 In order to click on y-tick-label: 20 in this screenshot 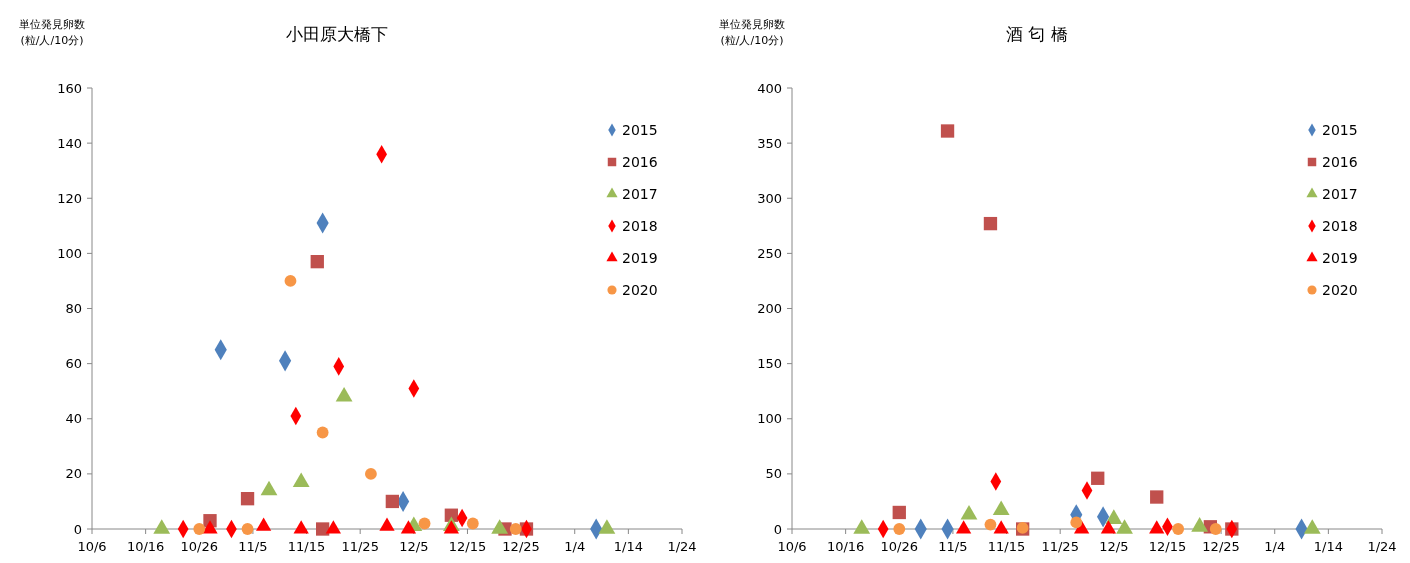, I will do `click(73, 474)`.